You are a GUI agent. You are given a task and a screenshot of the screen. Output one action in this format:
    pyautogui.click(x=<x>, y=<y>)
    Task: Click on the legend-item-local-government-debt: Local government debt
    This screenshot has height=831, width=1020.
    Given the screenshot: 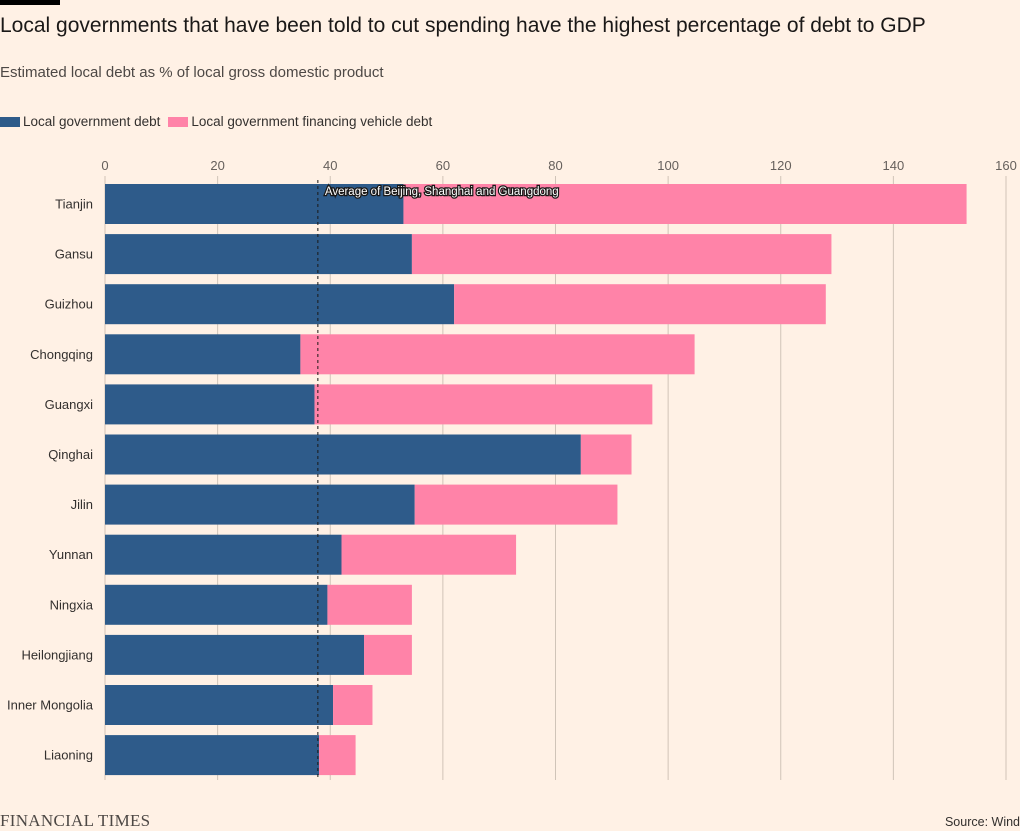 What is the action you would take?
    pyautogui.click(x=80, y=121)
    